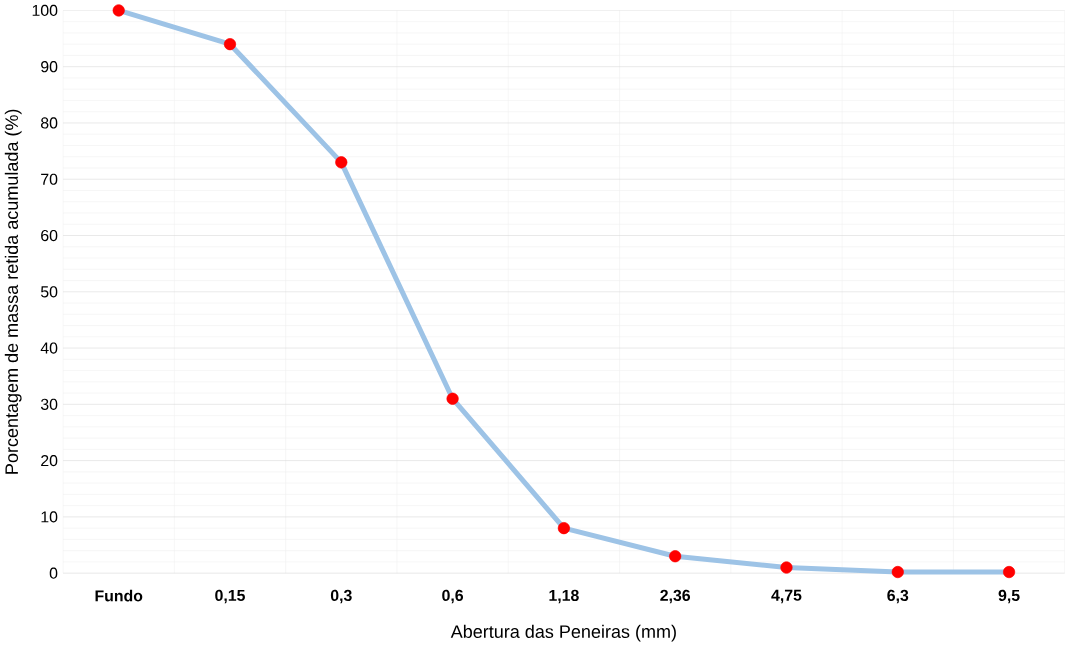 This screenshot has width=1065, height=646. Describe the element at coordinates (49, 292) in the screenshot. I see `y-tick-label: 50` at that location.